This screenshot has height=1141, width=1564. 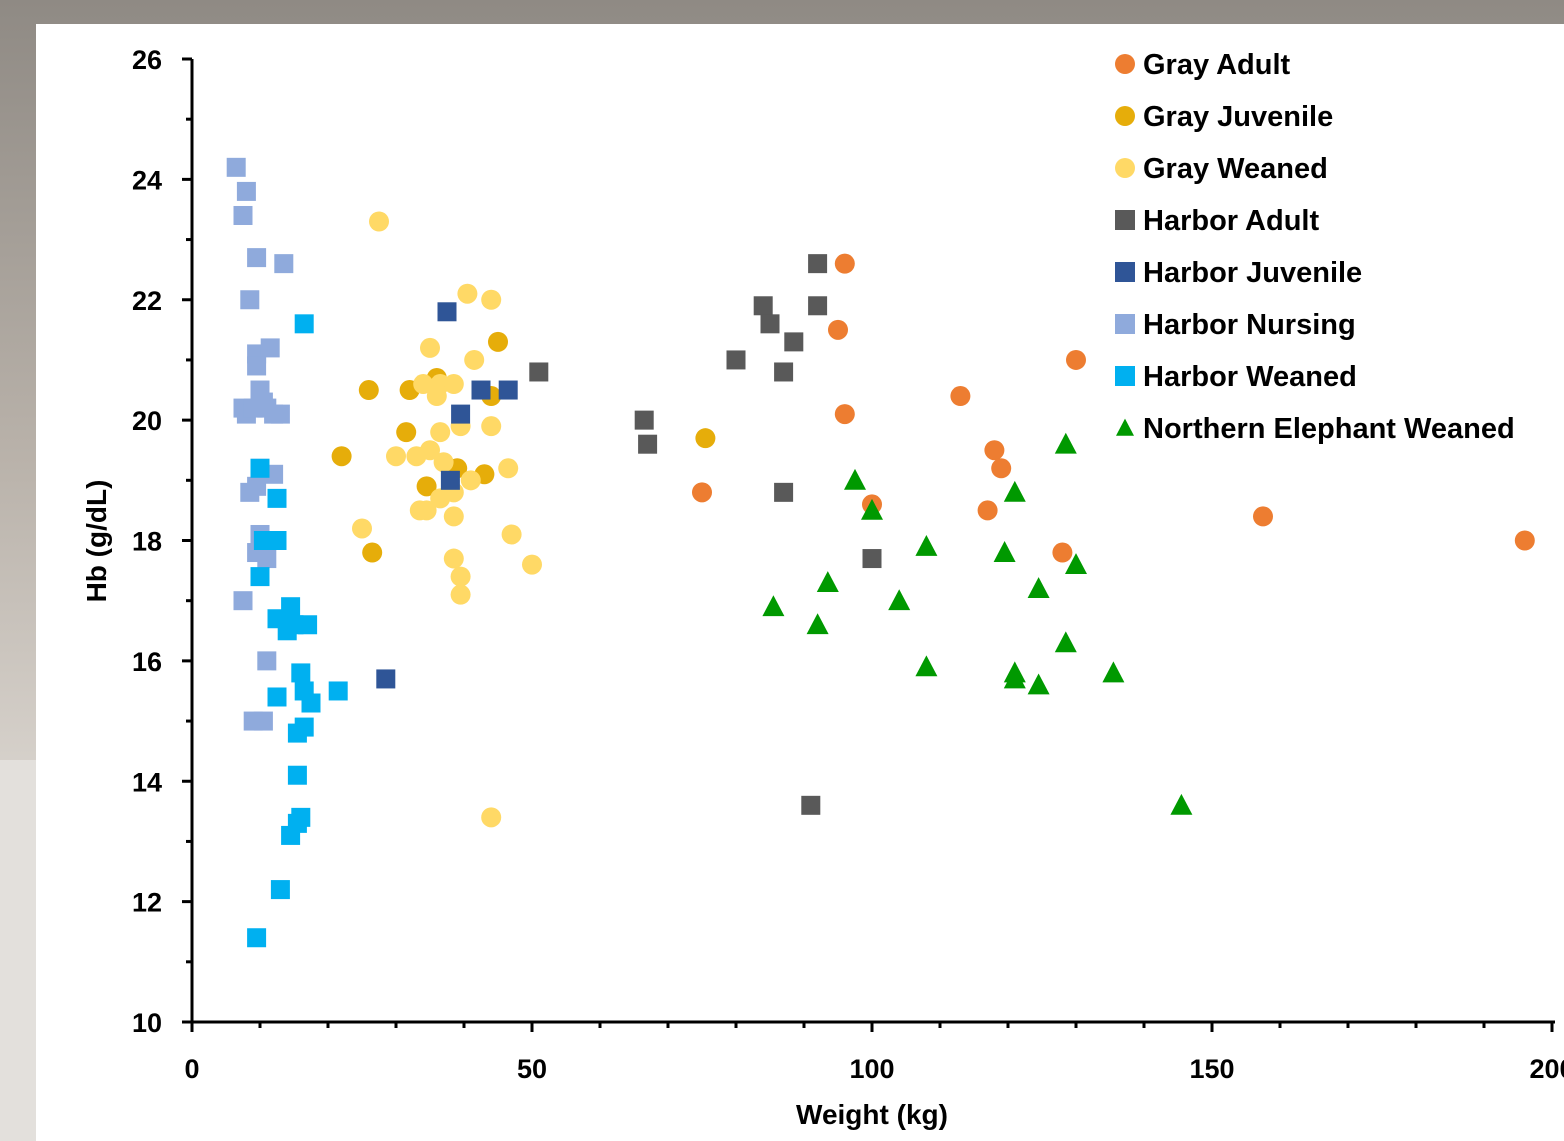 I want to click on series-gray-weaned, so click(x=447, y=519).